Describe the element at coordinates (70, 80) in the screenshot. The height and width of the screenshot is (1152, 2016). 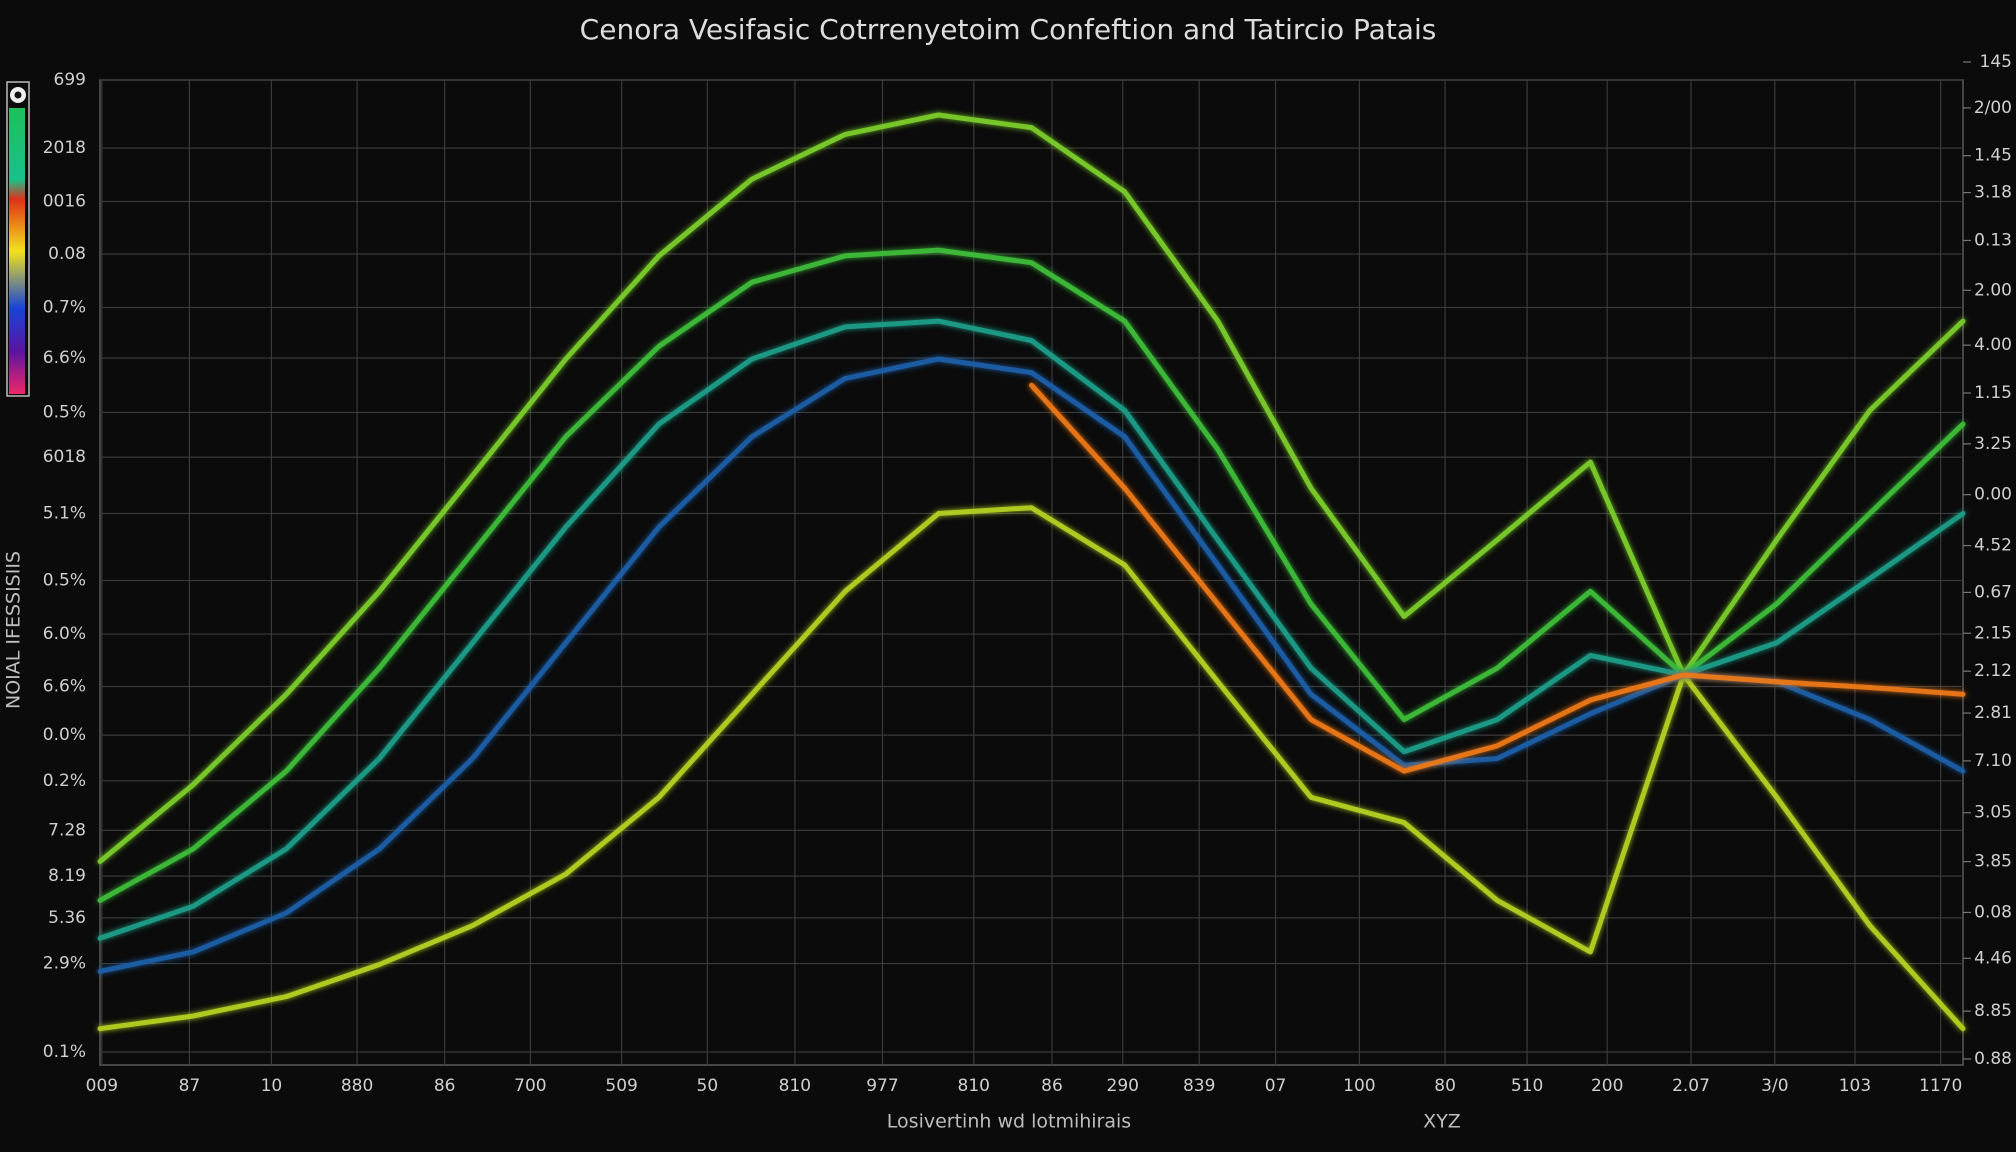
I see `y-tick-label: 699` at that location.